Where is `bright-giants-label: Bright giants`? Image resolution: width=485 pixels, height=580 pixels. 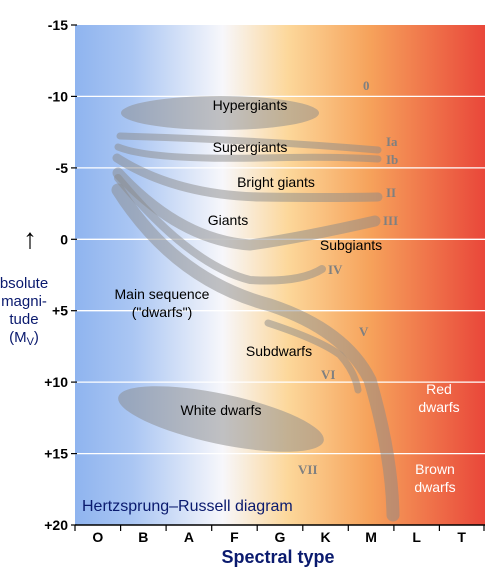 bright-giants-label: Bright giants is located at coordinates (276, 182).